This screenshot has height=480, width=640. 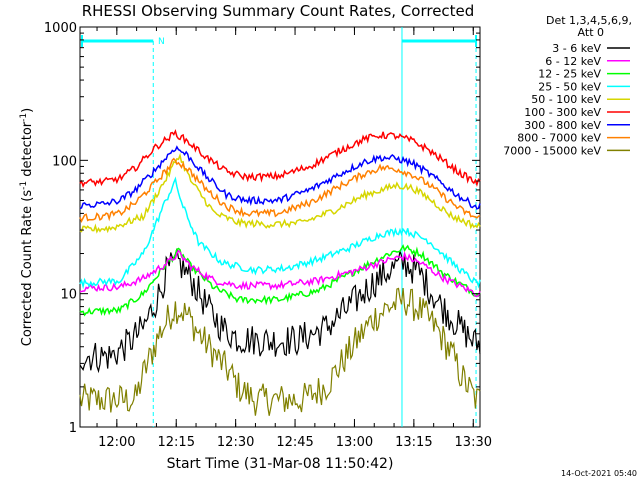 What do you see at coordinates (280, 464) in the screenshot?
I see `x-axis-label: Start Time (31-Mar-08 11:50:42)` at bounding box center [280, 464].